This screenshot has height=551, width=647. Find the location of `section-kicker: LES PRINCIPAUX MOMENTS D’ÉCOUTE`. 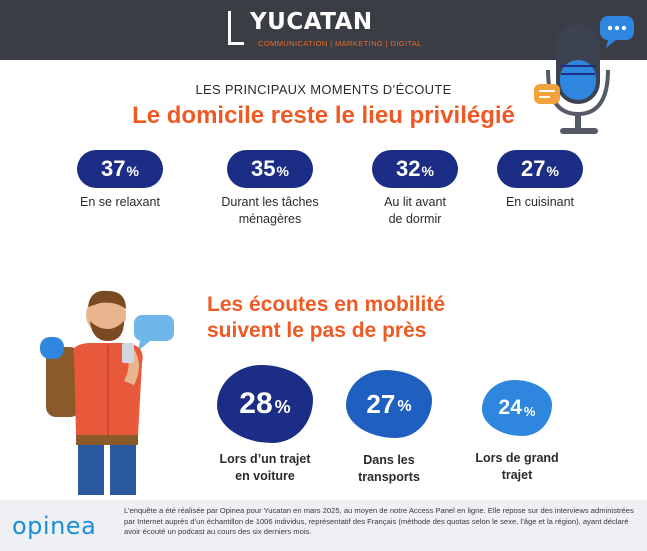

section-kicker: LES PRINCIPAUX MOMENTS D’ÉCOUTE is located at coordinates (323, 89).